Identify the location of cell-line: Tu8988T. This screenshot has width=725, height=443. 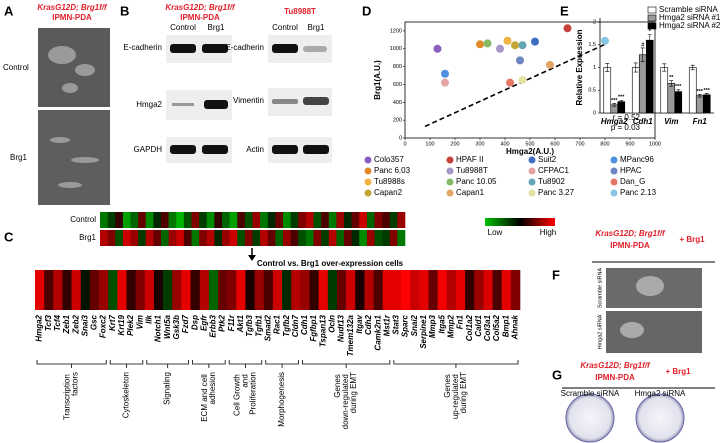
(300, 11).